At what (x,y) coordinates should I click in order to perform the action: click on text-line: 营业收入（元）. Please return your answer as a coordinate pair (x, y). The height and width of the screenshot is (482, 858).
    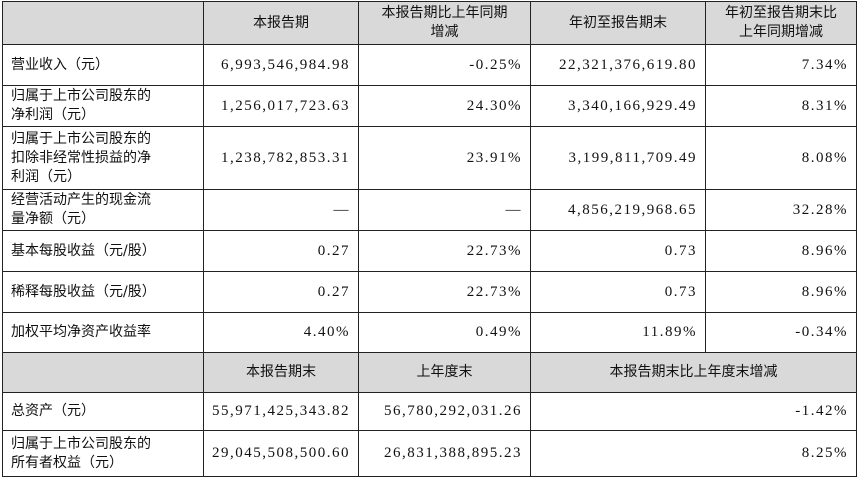
    Looking at the image, I should click on (60, 64).